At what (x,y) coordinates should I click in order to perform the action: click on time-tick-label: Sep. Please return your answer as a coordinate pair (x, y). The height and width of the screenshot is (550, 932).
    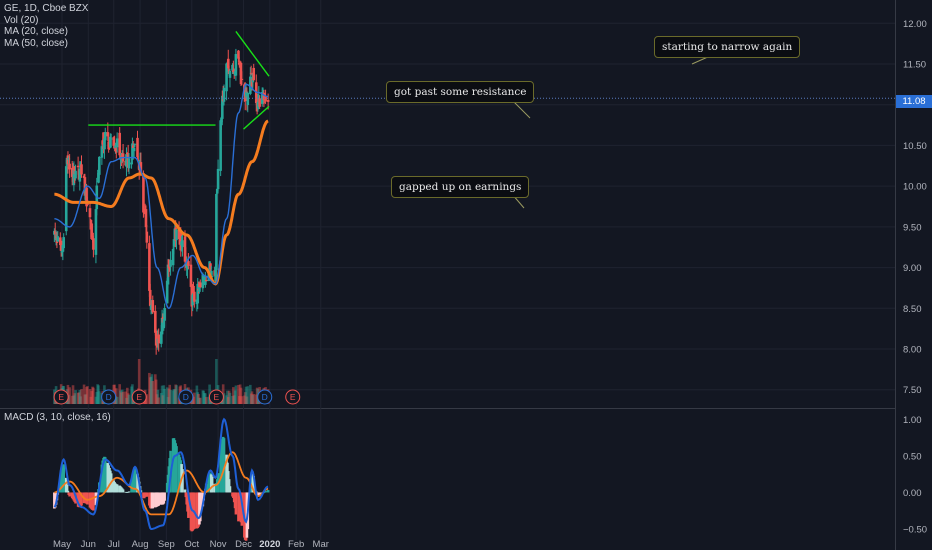
    Looking at the image, I should click on (166, 544).